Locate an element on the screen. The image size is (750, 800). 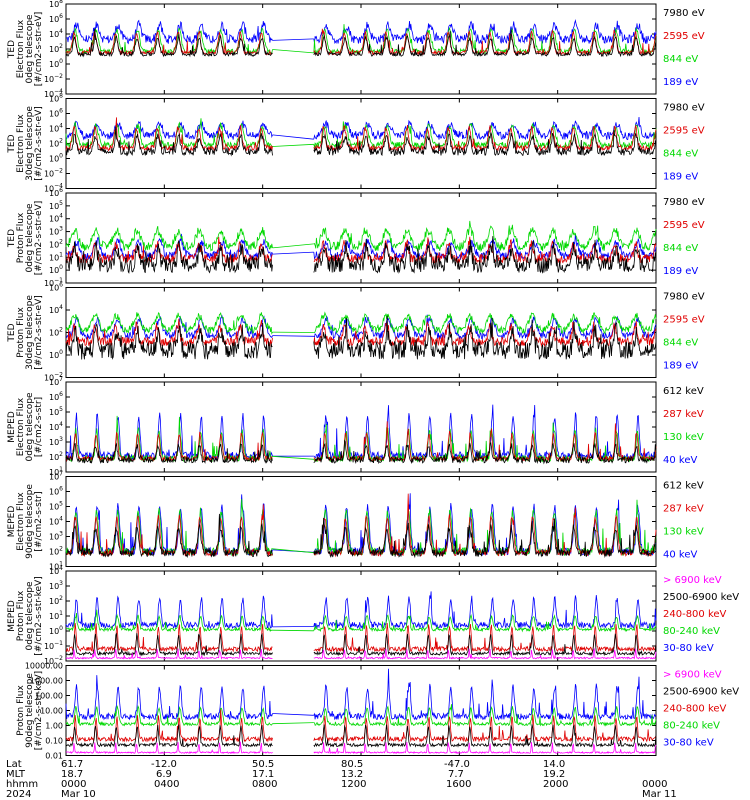
footer-mlt-3: 13.2 is located at coordinates (352, 774).